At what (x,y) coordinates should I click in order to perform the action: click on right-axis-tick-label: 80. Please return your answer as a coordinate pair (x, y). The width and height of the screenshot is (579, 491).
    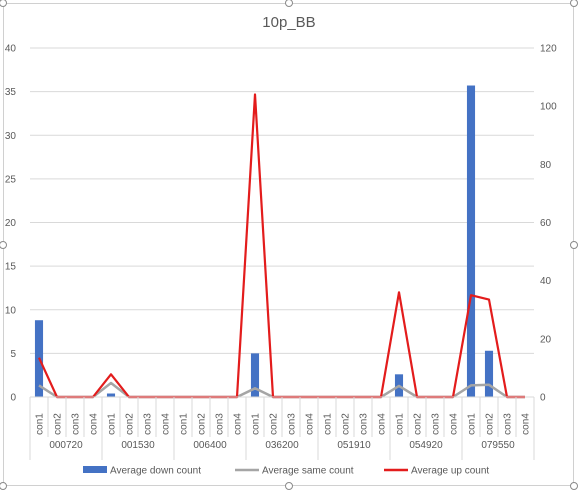
    Looking at the image, I should click on (546, 165).